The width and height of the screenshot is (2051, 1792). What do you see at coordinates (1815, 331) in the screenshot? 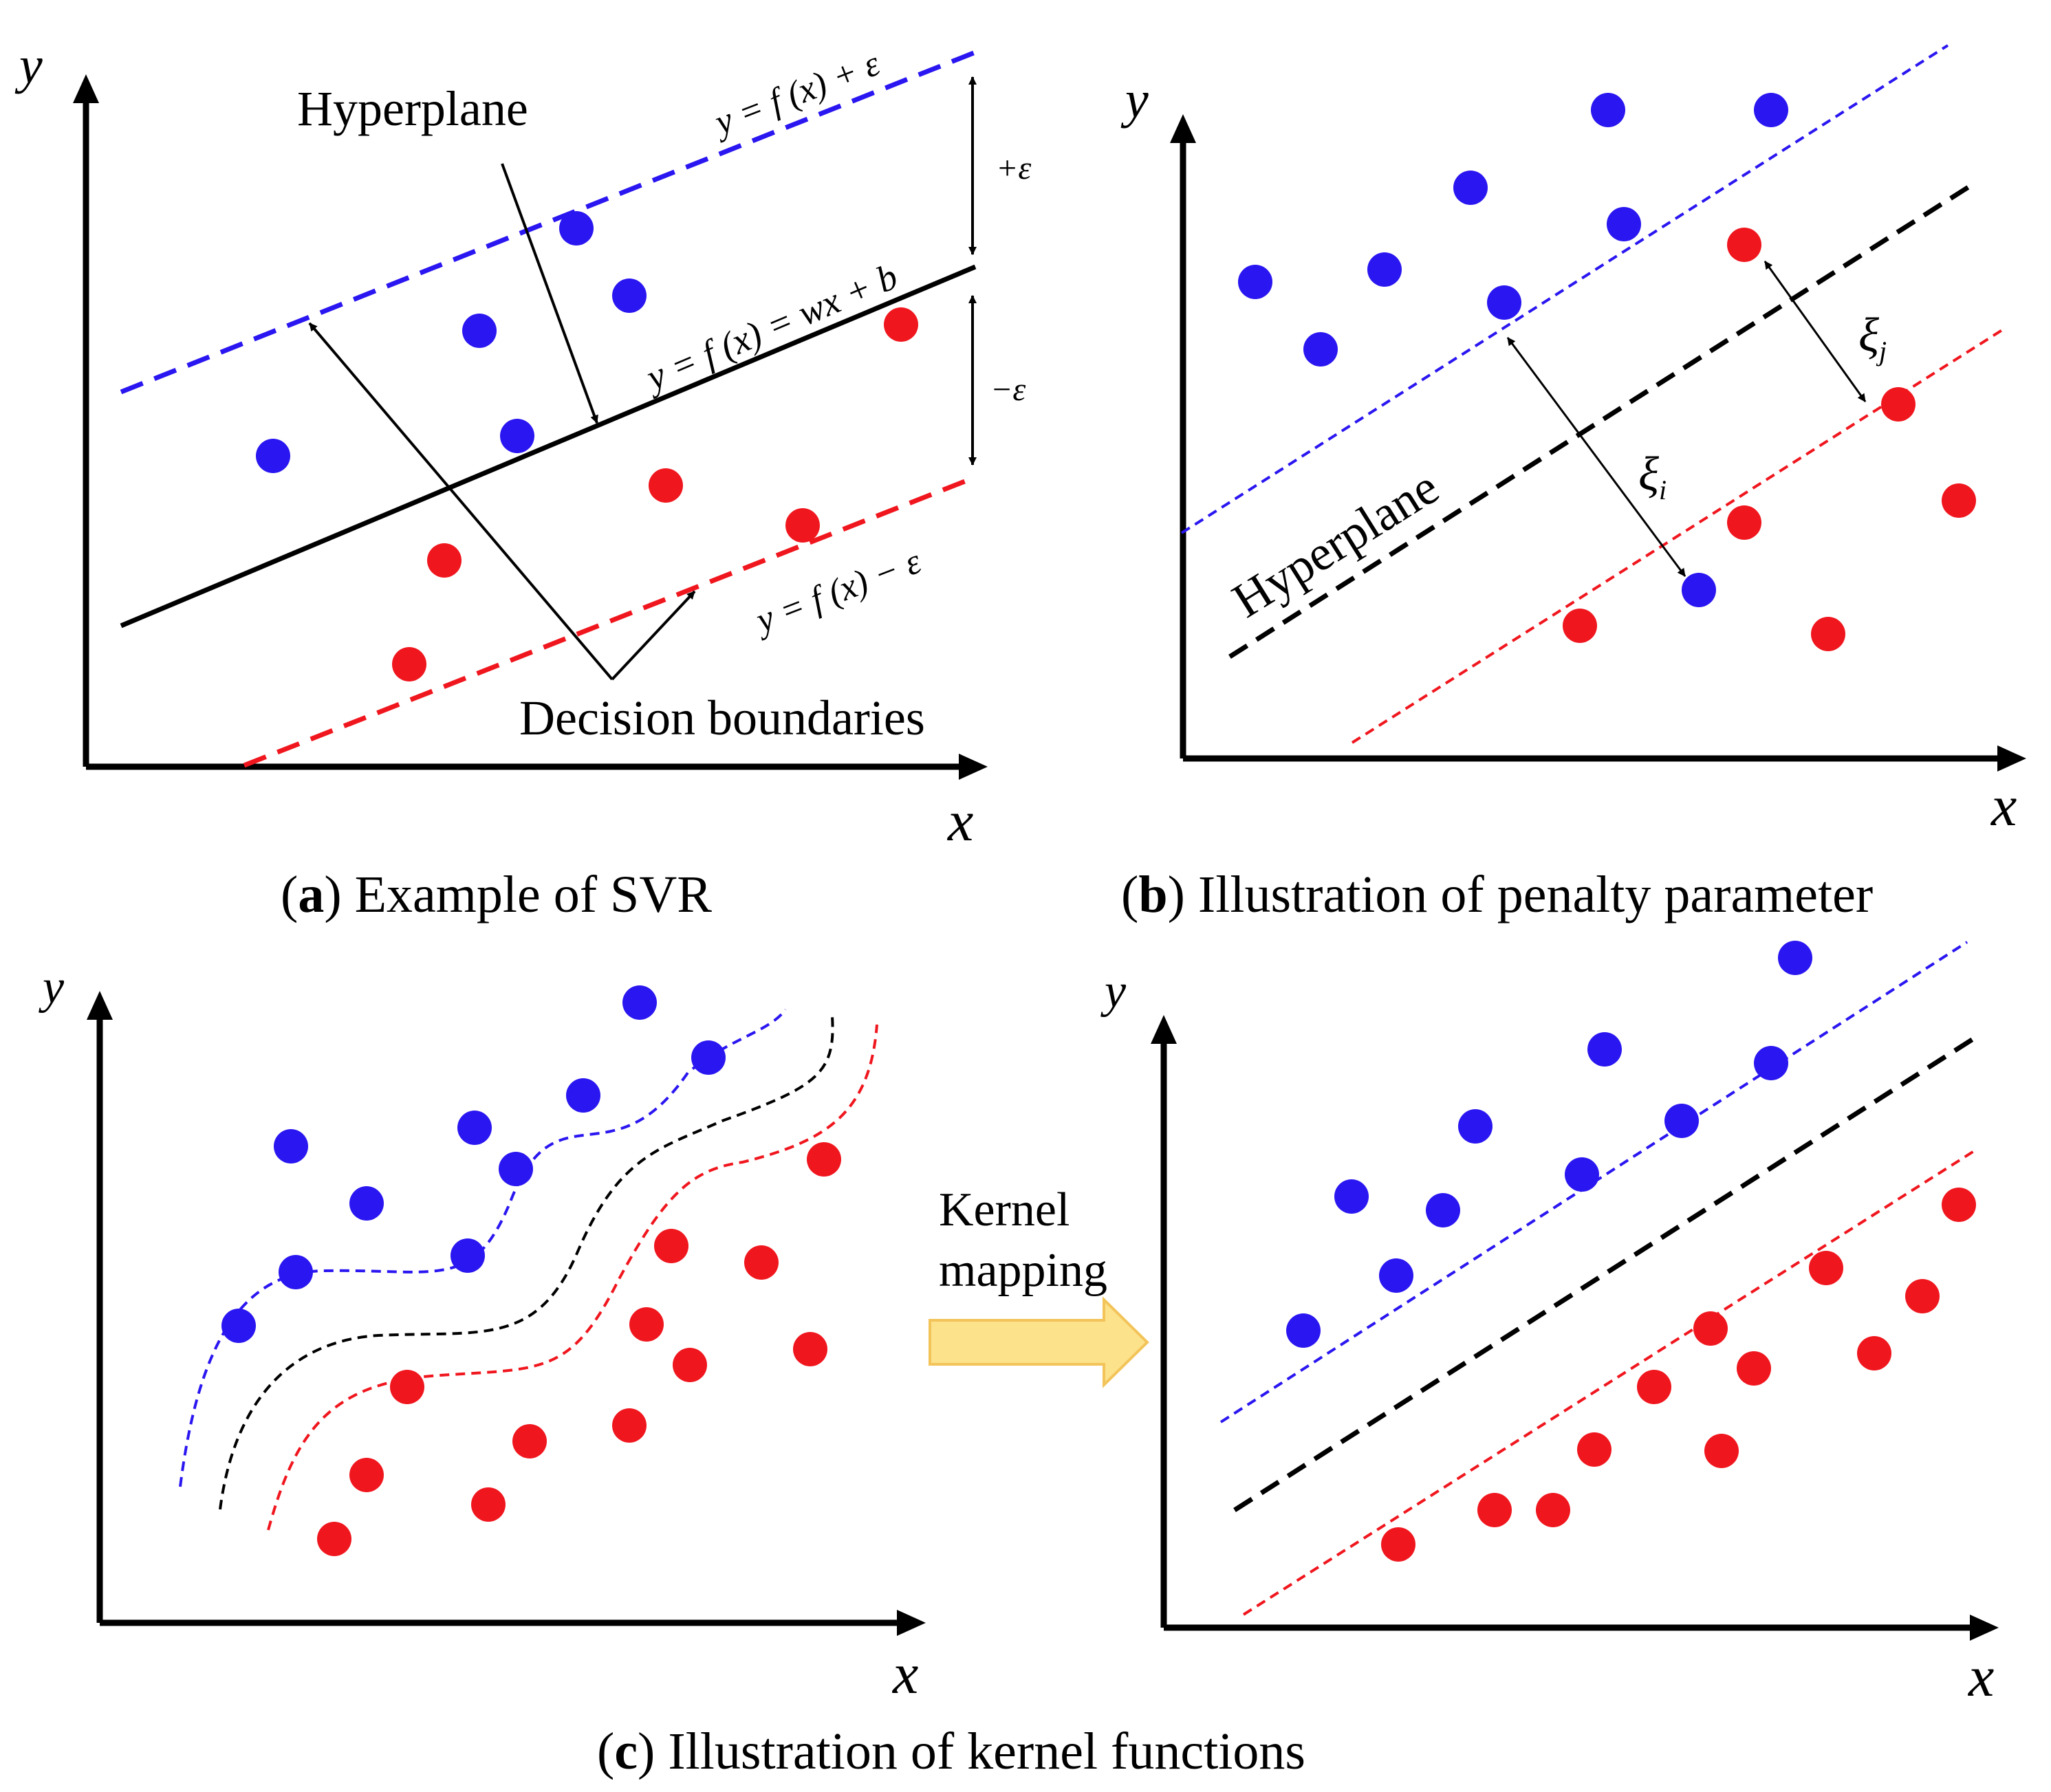
I see `panel-b-xi-j-arrow` at bounding box center [1815, 331].